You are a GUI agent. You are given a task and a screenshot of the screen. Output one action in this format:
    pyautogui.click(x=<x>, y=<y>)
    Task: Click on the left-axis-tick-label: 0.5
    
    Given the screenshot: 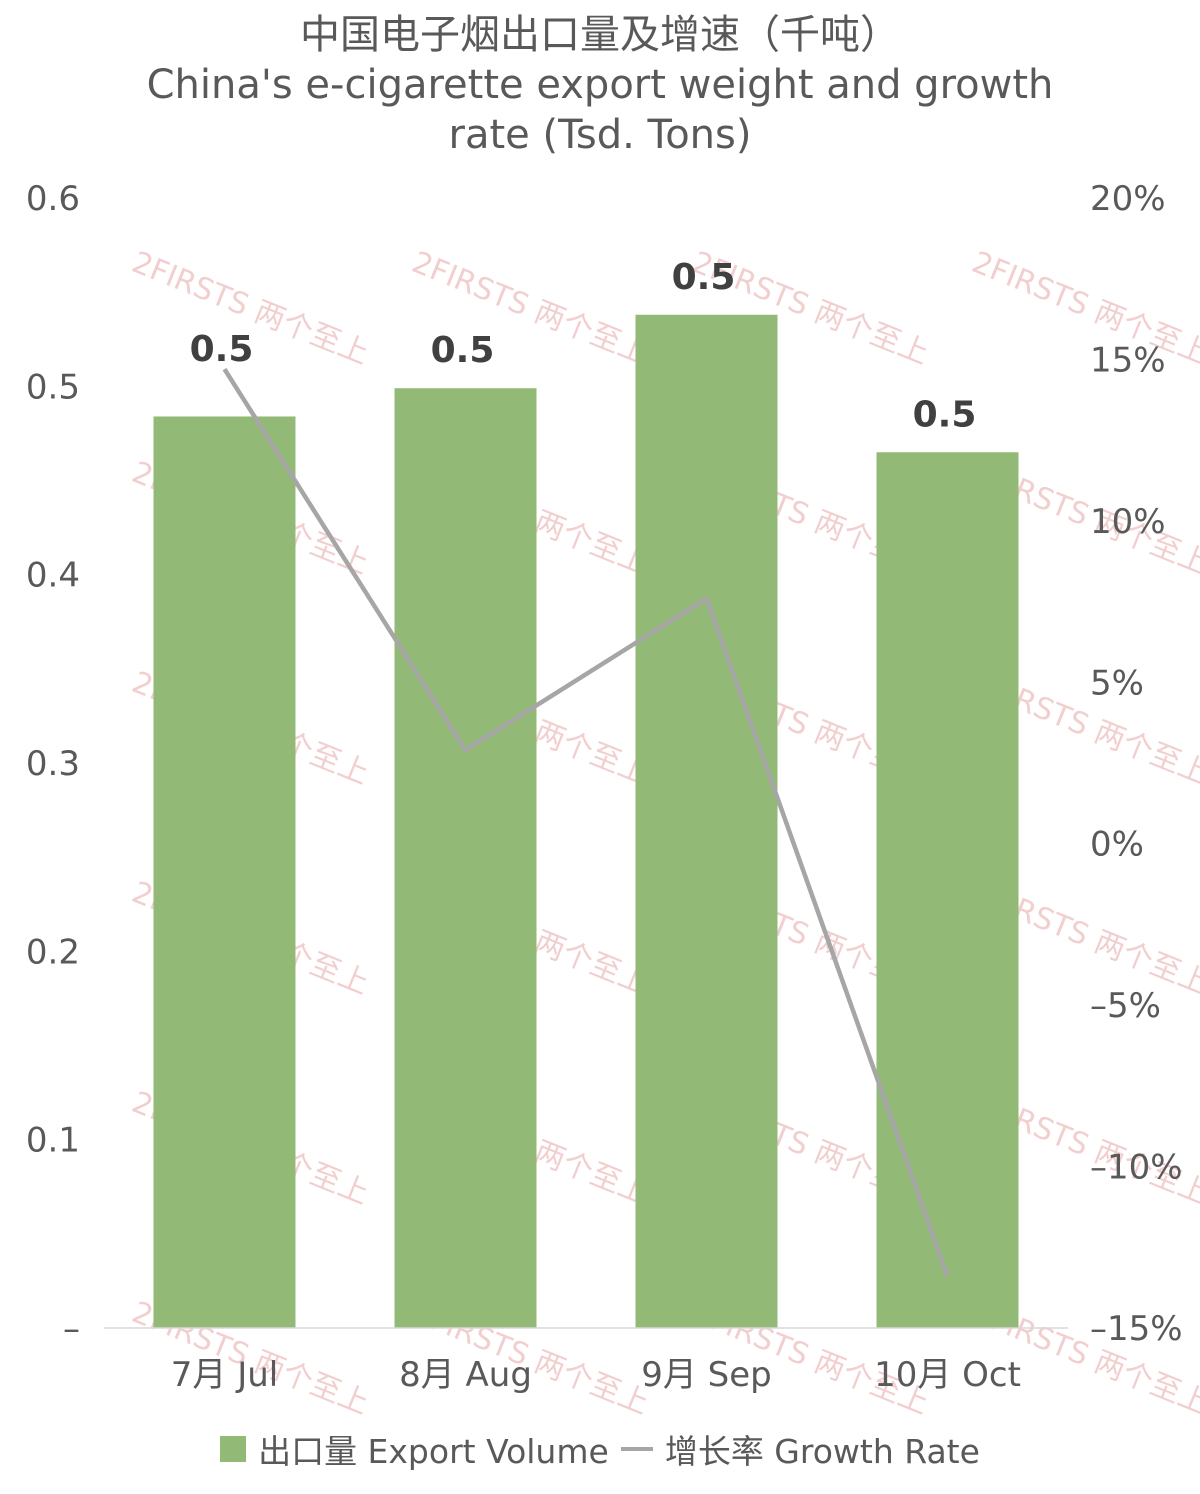 What is the action you would take?
    pyautogui.click(x=53, y=387)
    